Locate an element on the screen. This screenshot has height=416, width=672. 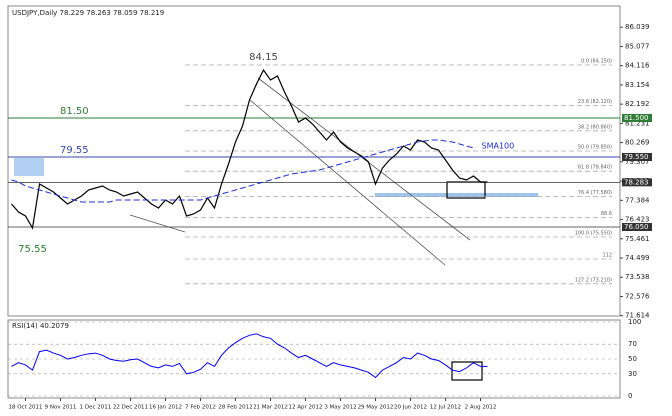
y-tick-label: 86.039 is located at coordinates (637, 27).